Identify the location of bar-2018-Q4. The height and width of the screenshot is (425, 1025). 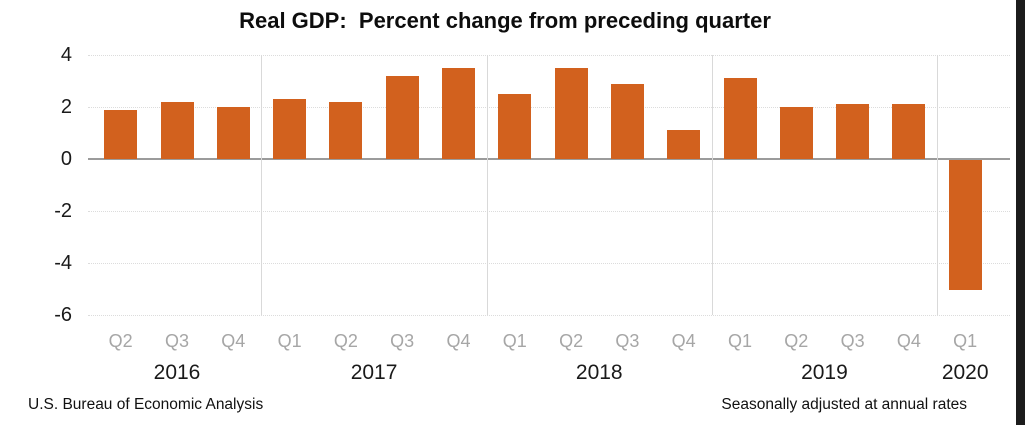
(684, 144).